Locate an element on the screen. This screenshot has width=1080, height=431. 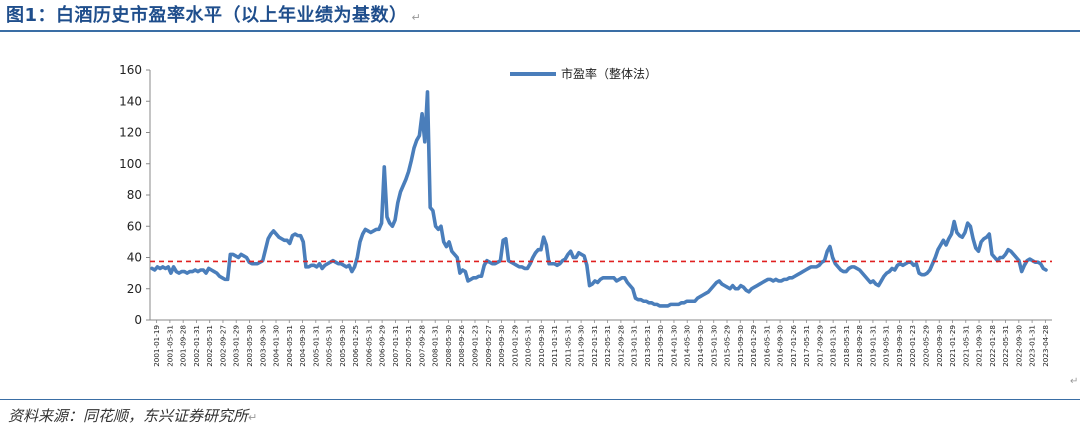
chart-legend: 市盈率（整体法） is located at coordinates (583, 73).